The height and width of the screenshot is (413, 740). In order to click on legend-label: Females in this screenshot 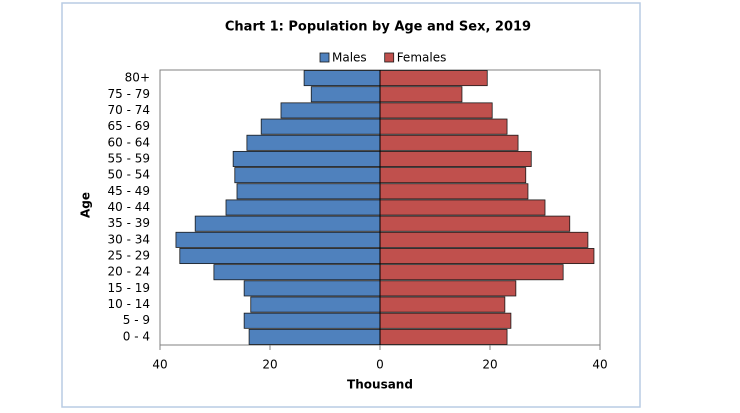, I will do `click(422, 58)`.